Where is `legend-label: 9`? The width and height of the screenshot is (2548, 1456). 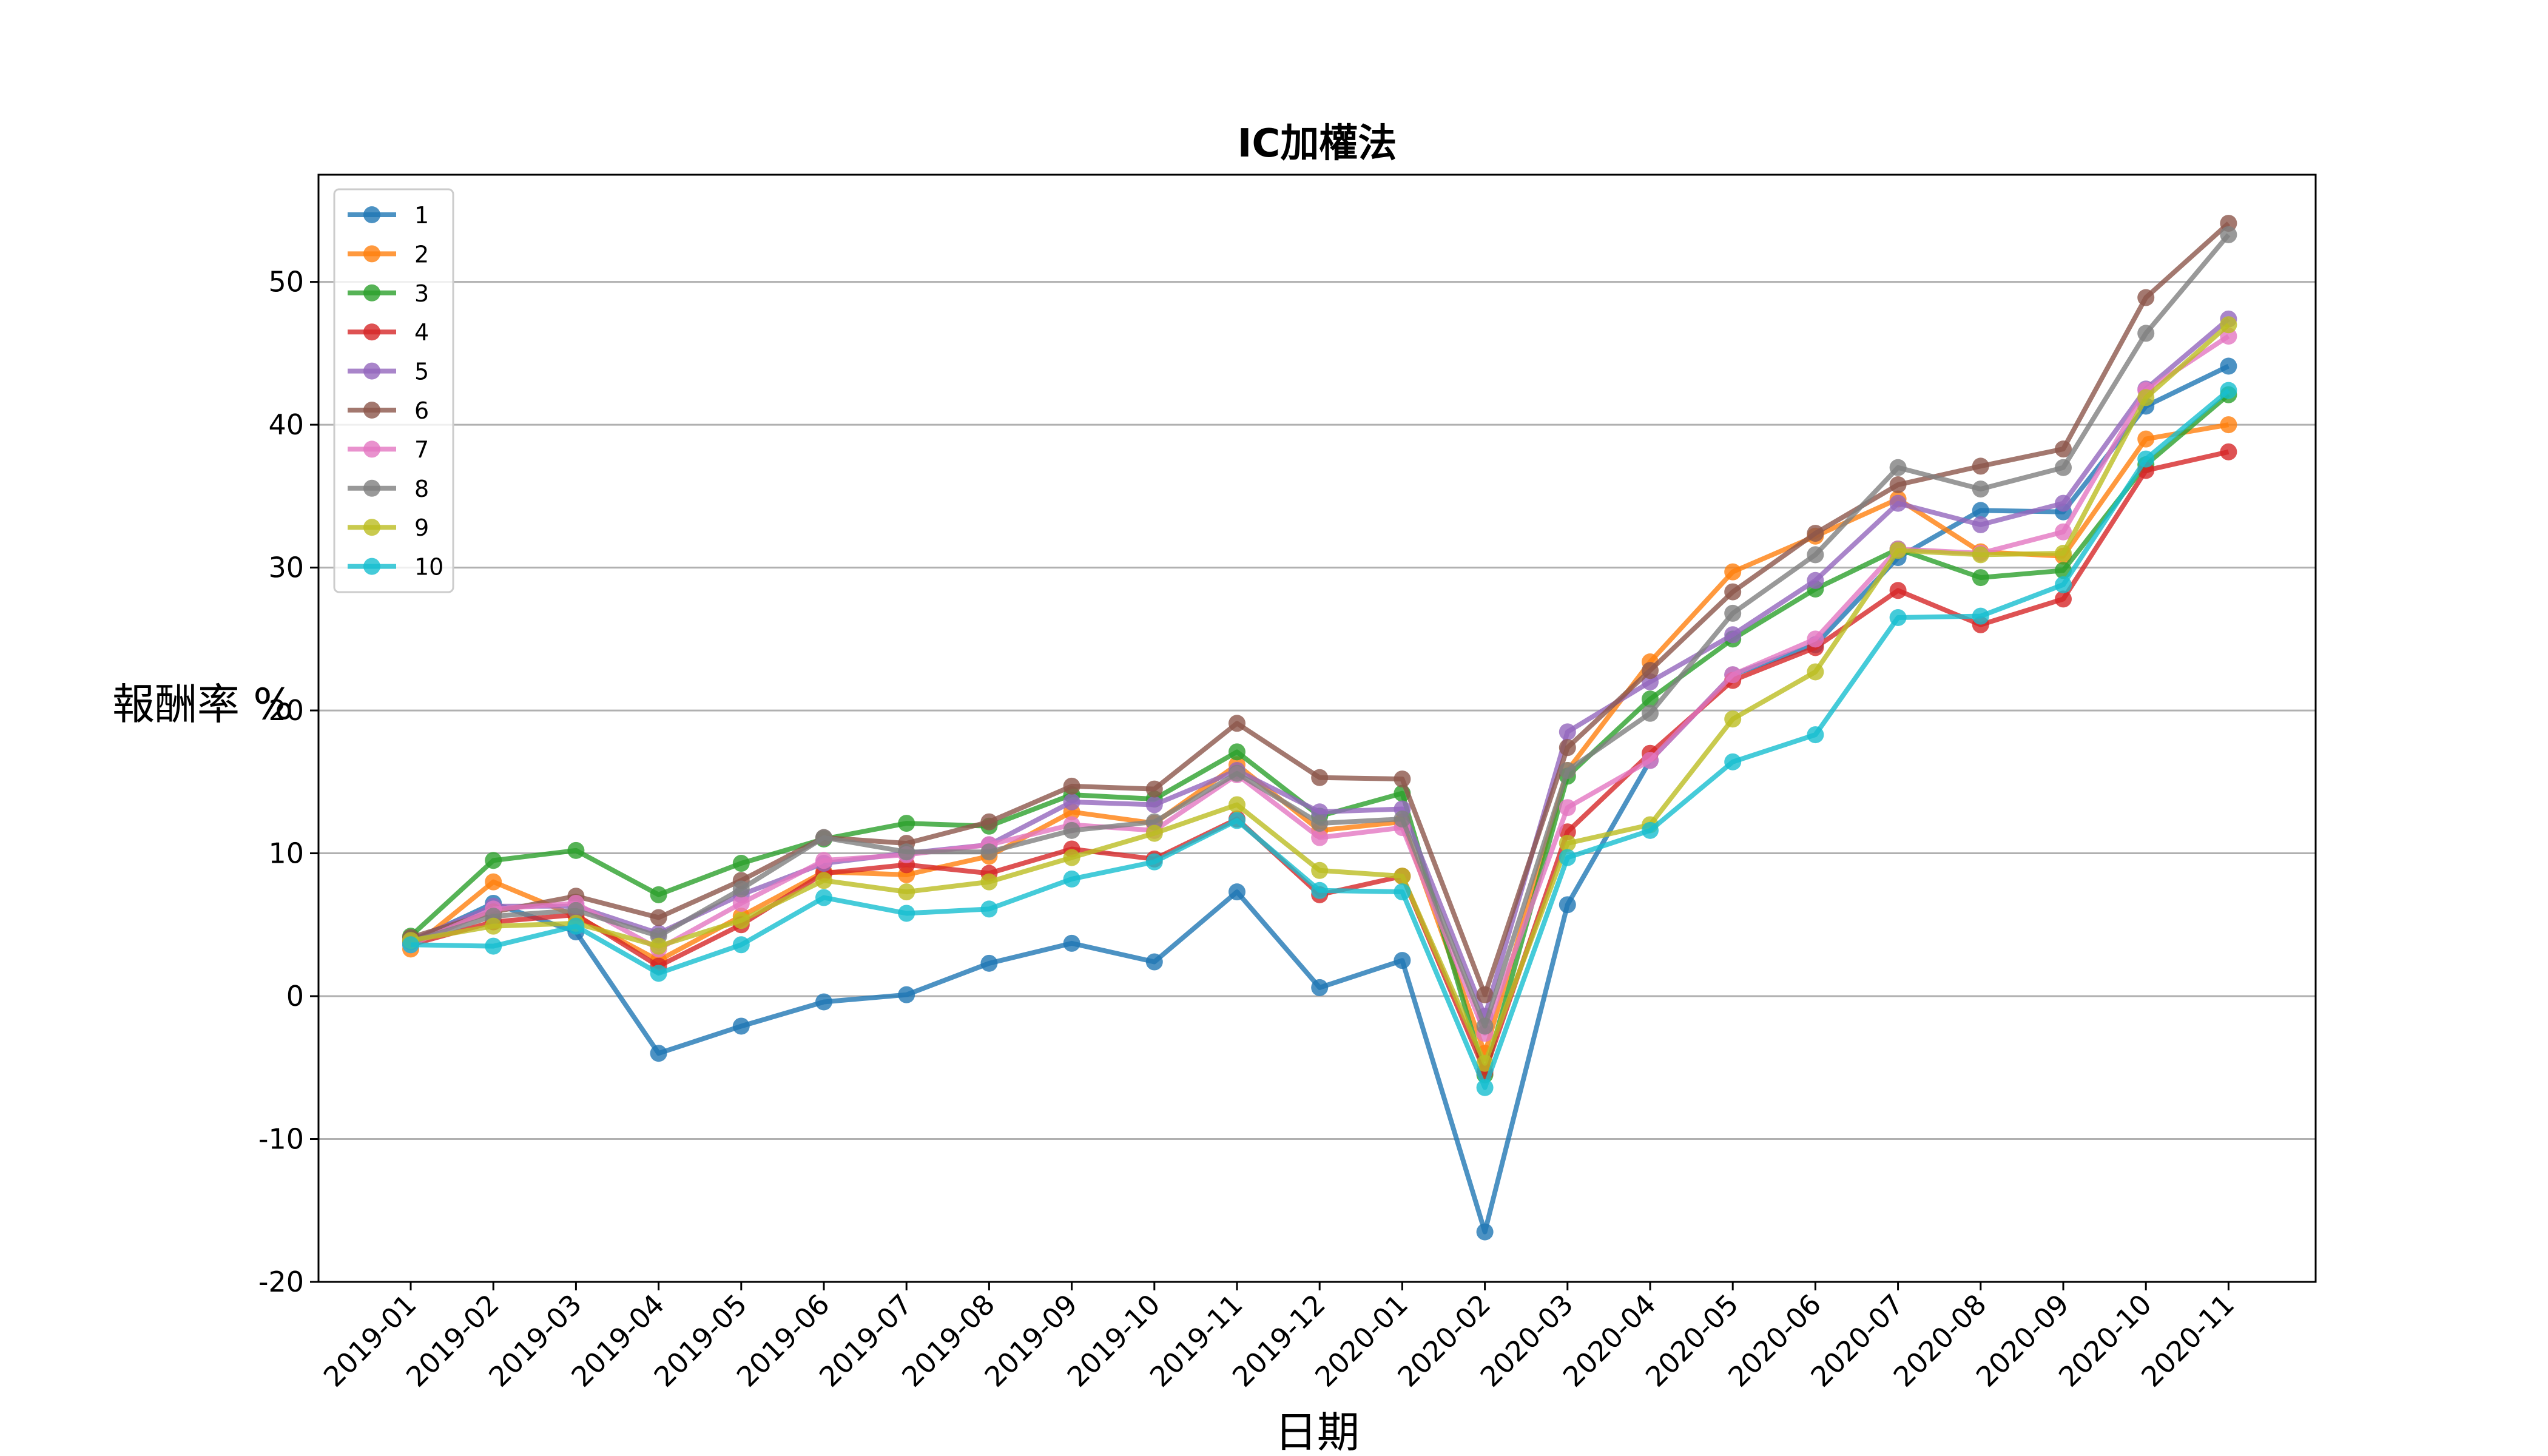
legend-label: 9 is located at coordinates (421, 527).